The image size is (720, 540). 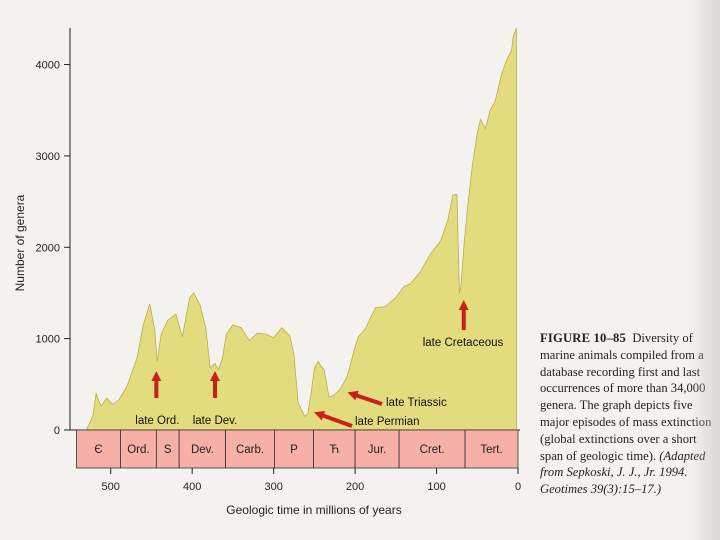 I want to click on period-label: Ћ, so click(x=334, y=450).